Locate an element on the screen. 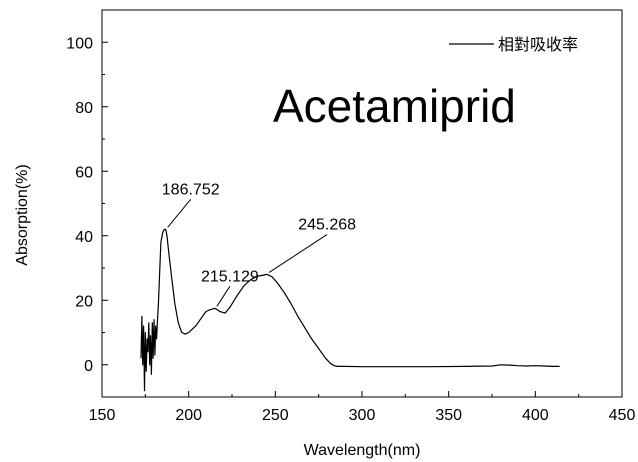 This screenshot has width=638, height=462. y-tick-label: 100 is located at coordinates (79, 43).